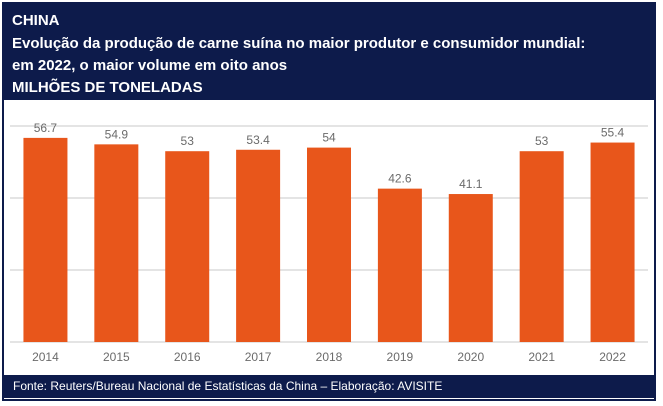 This screenshot has width=663, height=406. I want to click on value-label-2020: 41.1, so click(471, 184).